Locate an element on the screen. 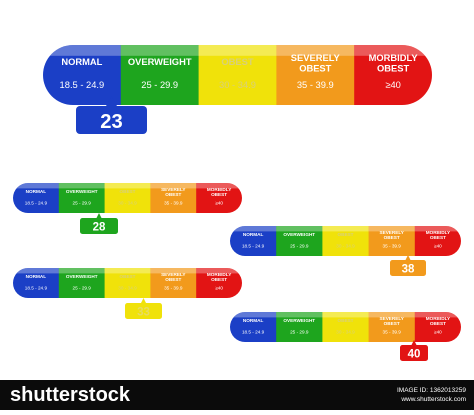 This screenshot has height=415, width=474. indicator-value: 28 is located at coordinates (99, 227).